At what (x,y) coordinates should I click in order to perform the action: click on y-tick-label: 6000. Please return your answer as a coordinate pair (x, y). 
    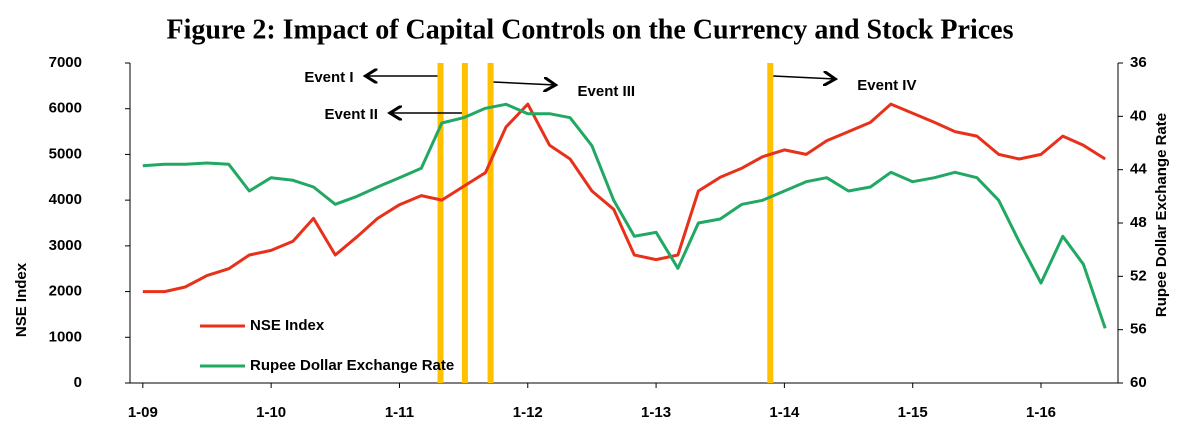
    Looking at the image, I should click on (65, 108).